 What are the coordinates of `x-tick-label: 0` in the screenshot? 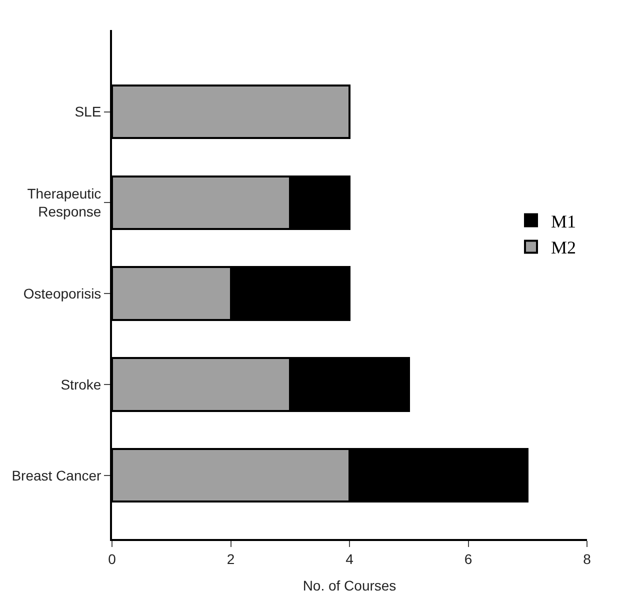 It's located at (112, 558).